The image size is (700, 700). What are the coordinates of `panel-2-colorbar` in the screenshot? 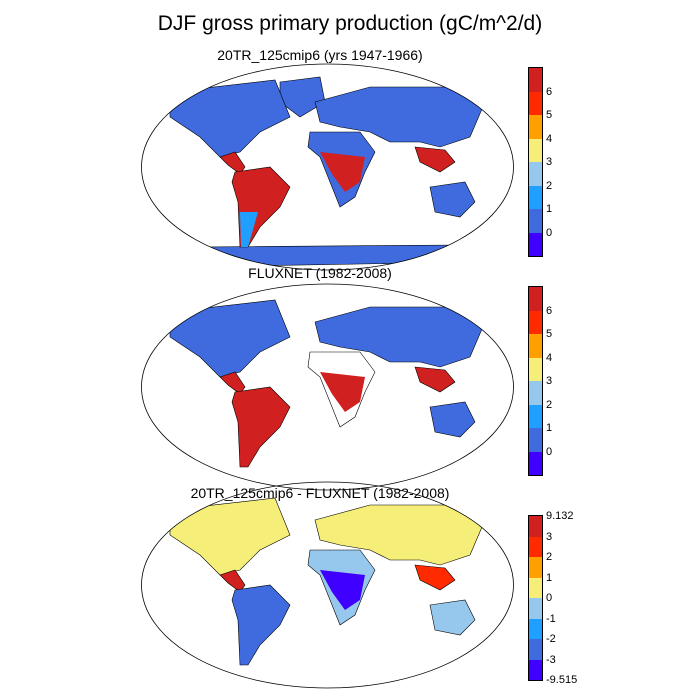 It's located at (535, 381).